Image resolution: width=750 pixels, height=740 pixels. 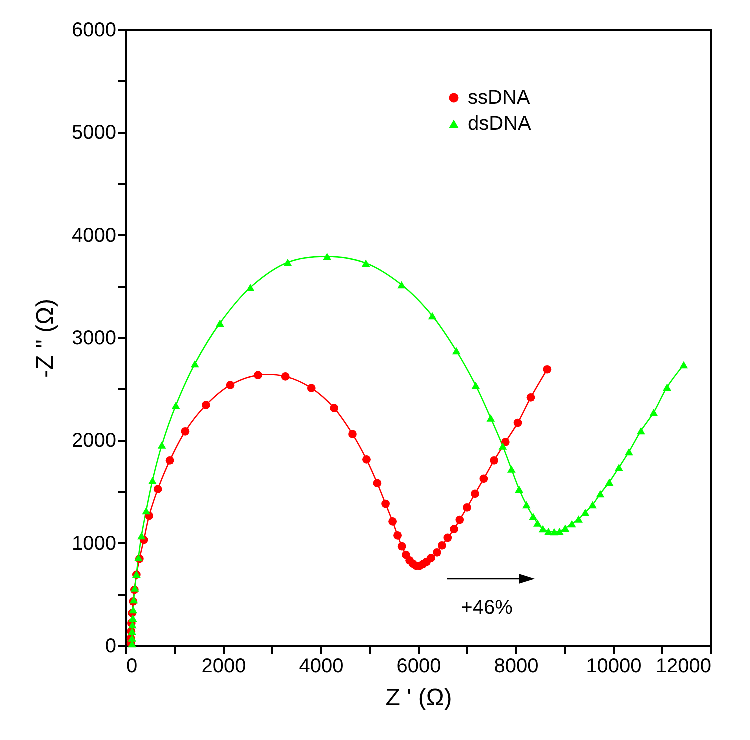 What do you see at coordinates (321, 667) in the screenshot?
I see `x-tick-label: 4000` at bounding box center [321, 667].